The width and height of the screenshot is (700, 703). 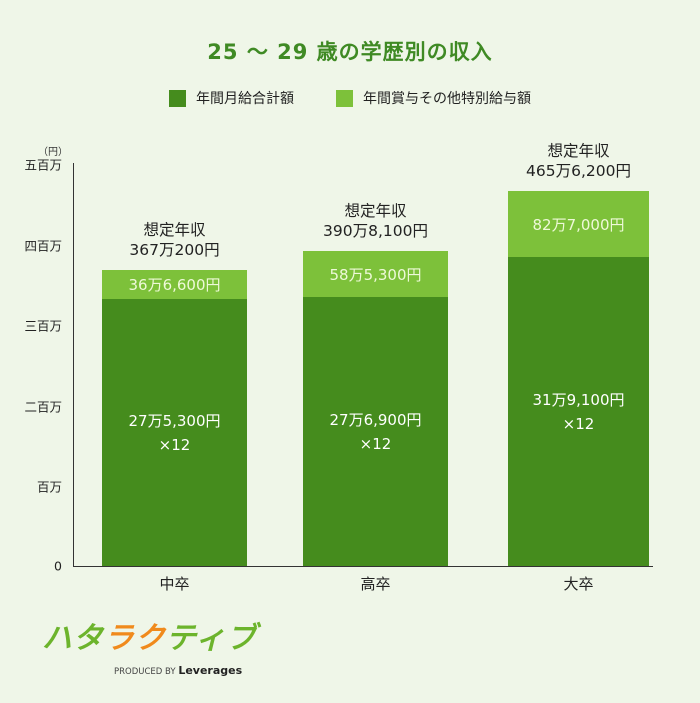 I want to click on bar-kousotsu: 想定年収 390万8,100円 58万5,300円 27万6,900円 ×12, so click(x=375, y=384).